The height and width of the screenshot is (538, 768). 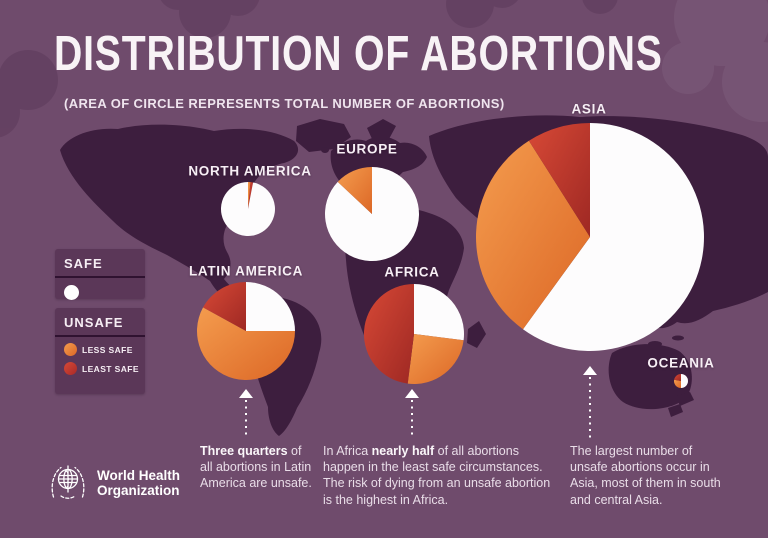 What do you see at coordinates (107, 349) in the screenshot?
I see `legend-less-safe-label: LESS SAFE` at bounding box center [107, 349].